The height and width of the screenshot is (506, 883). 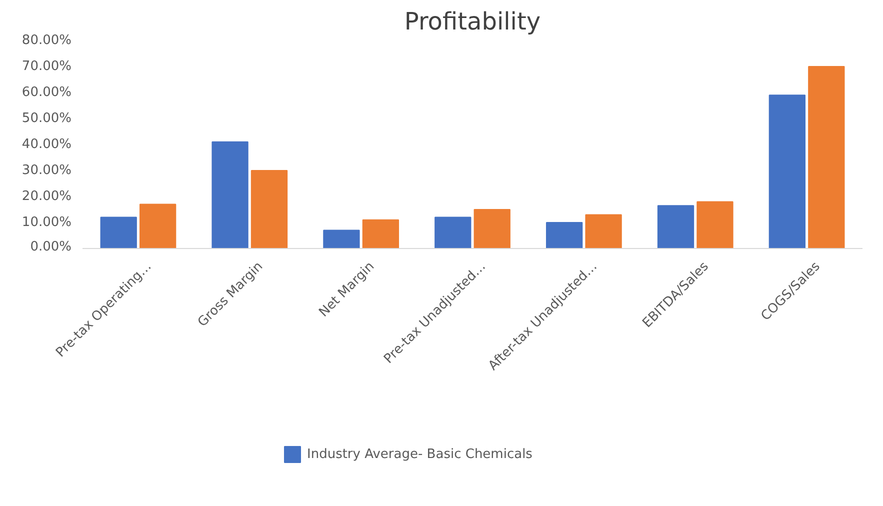 What do you see at coordinates (47, 196) in the screenshot?
I see `y-tick-label: 20.00%` at bounding box center [47, 196].